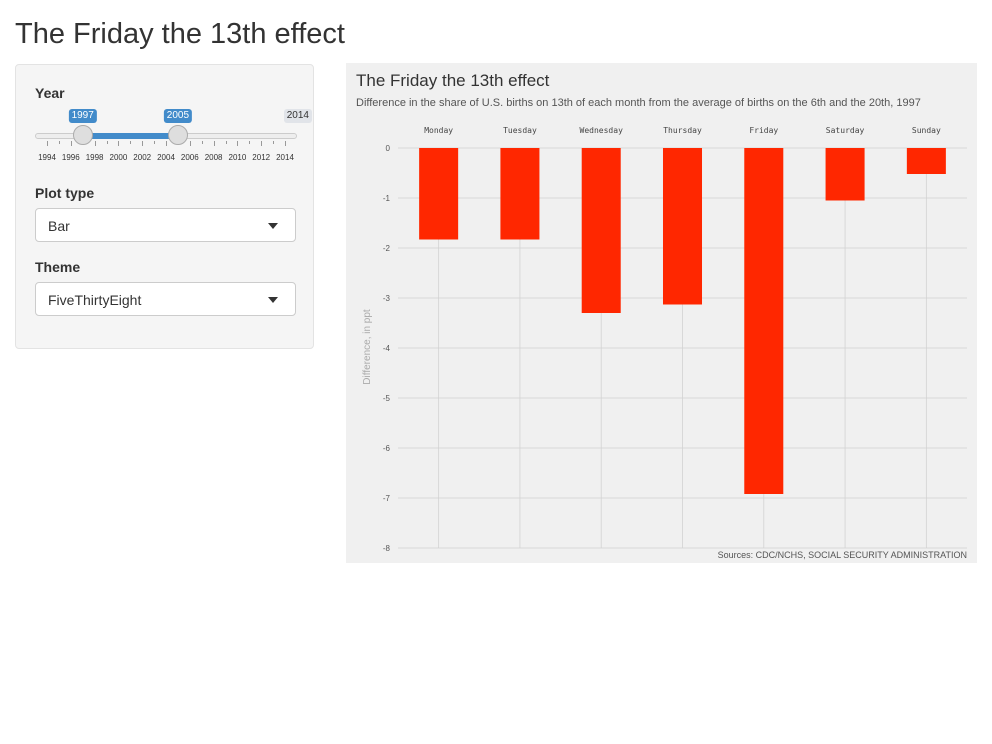 Image resolution: width=992 pixels, height=744 pixels. I want to click on y-tick-label: -4, so click(387, 348).